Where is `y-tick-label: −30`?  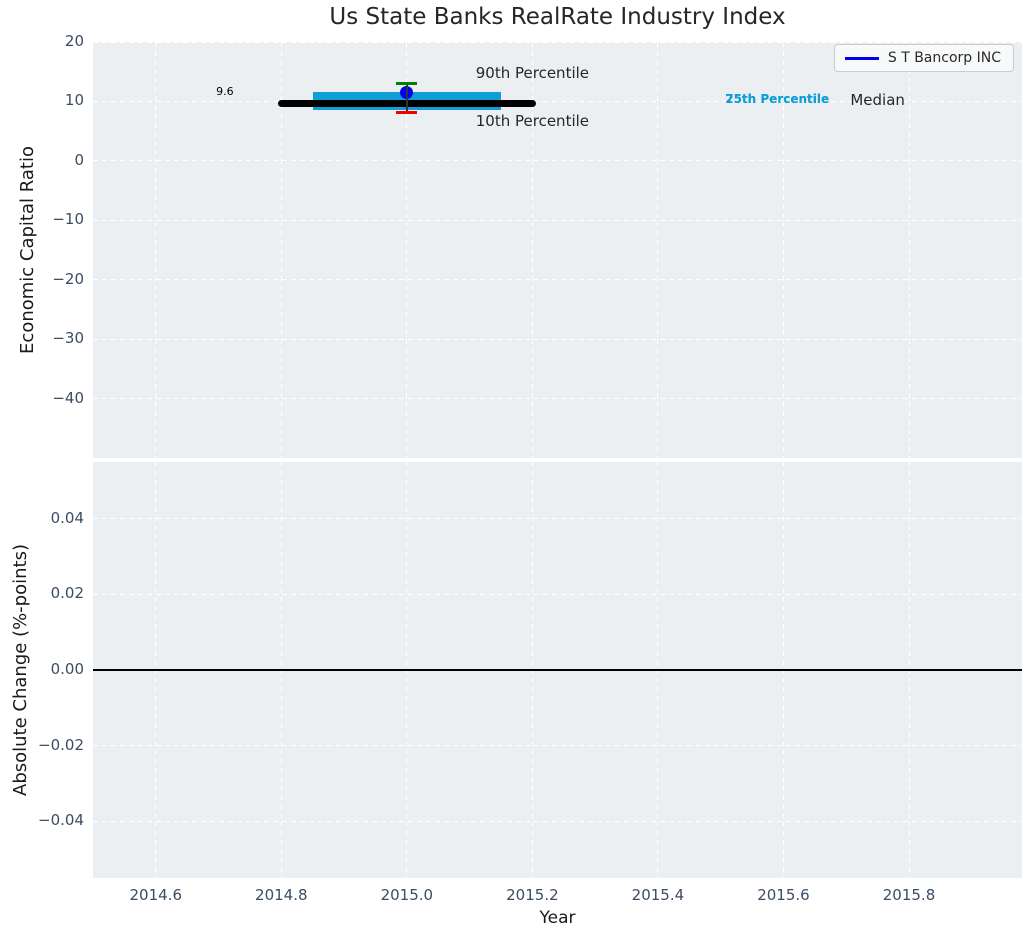
y-tick-label: −30 is located at coordinates (68, 338).